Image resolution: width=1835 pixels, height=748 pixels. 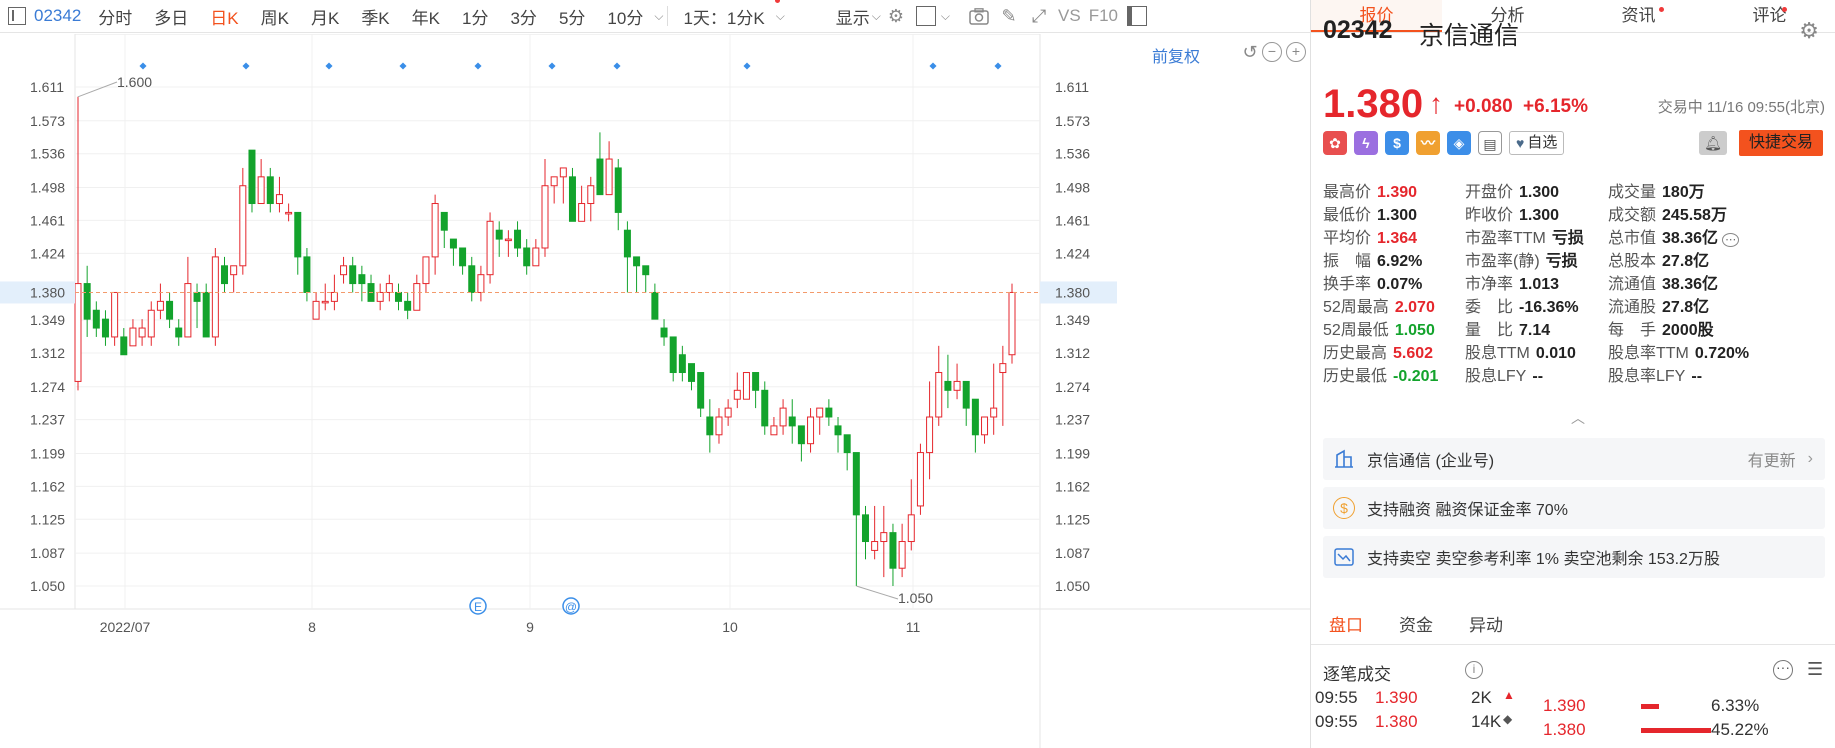 I want to click on stat-label: 每 手, so click(x=1632, y=330).